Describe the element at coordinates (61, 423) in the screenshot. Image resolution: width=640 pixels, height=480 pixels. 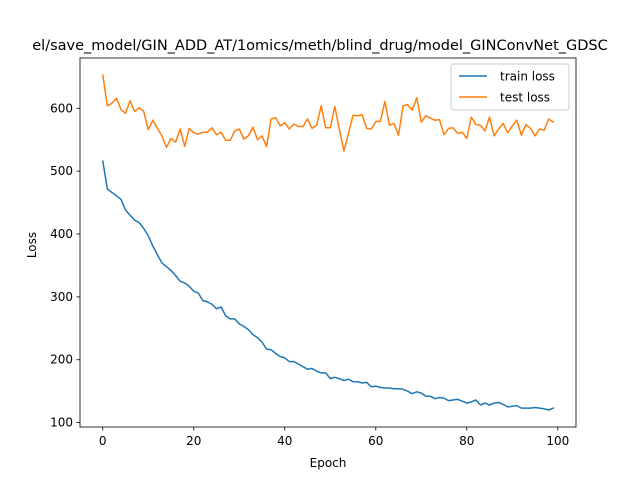
I see `y-tick-label: 100` at that location.